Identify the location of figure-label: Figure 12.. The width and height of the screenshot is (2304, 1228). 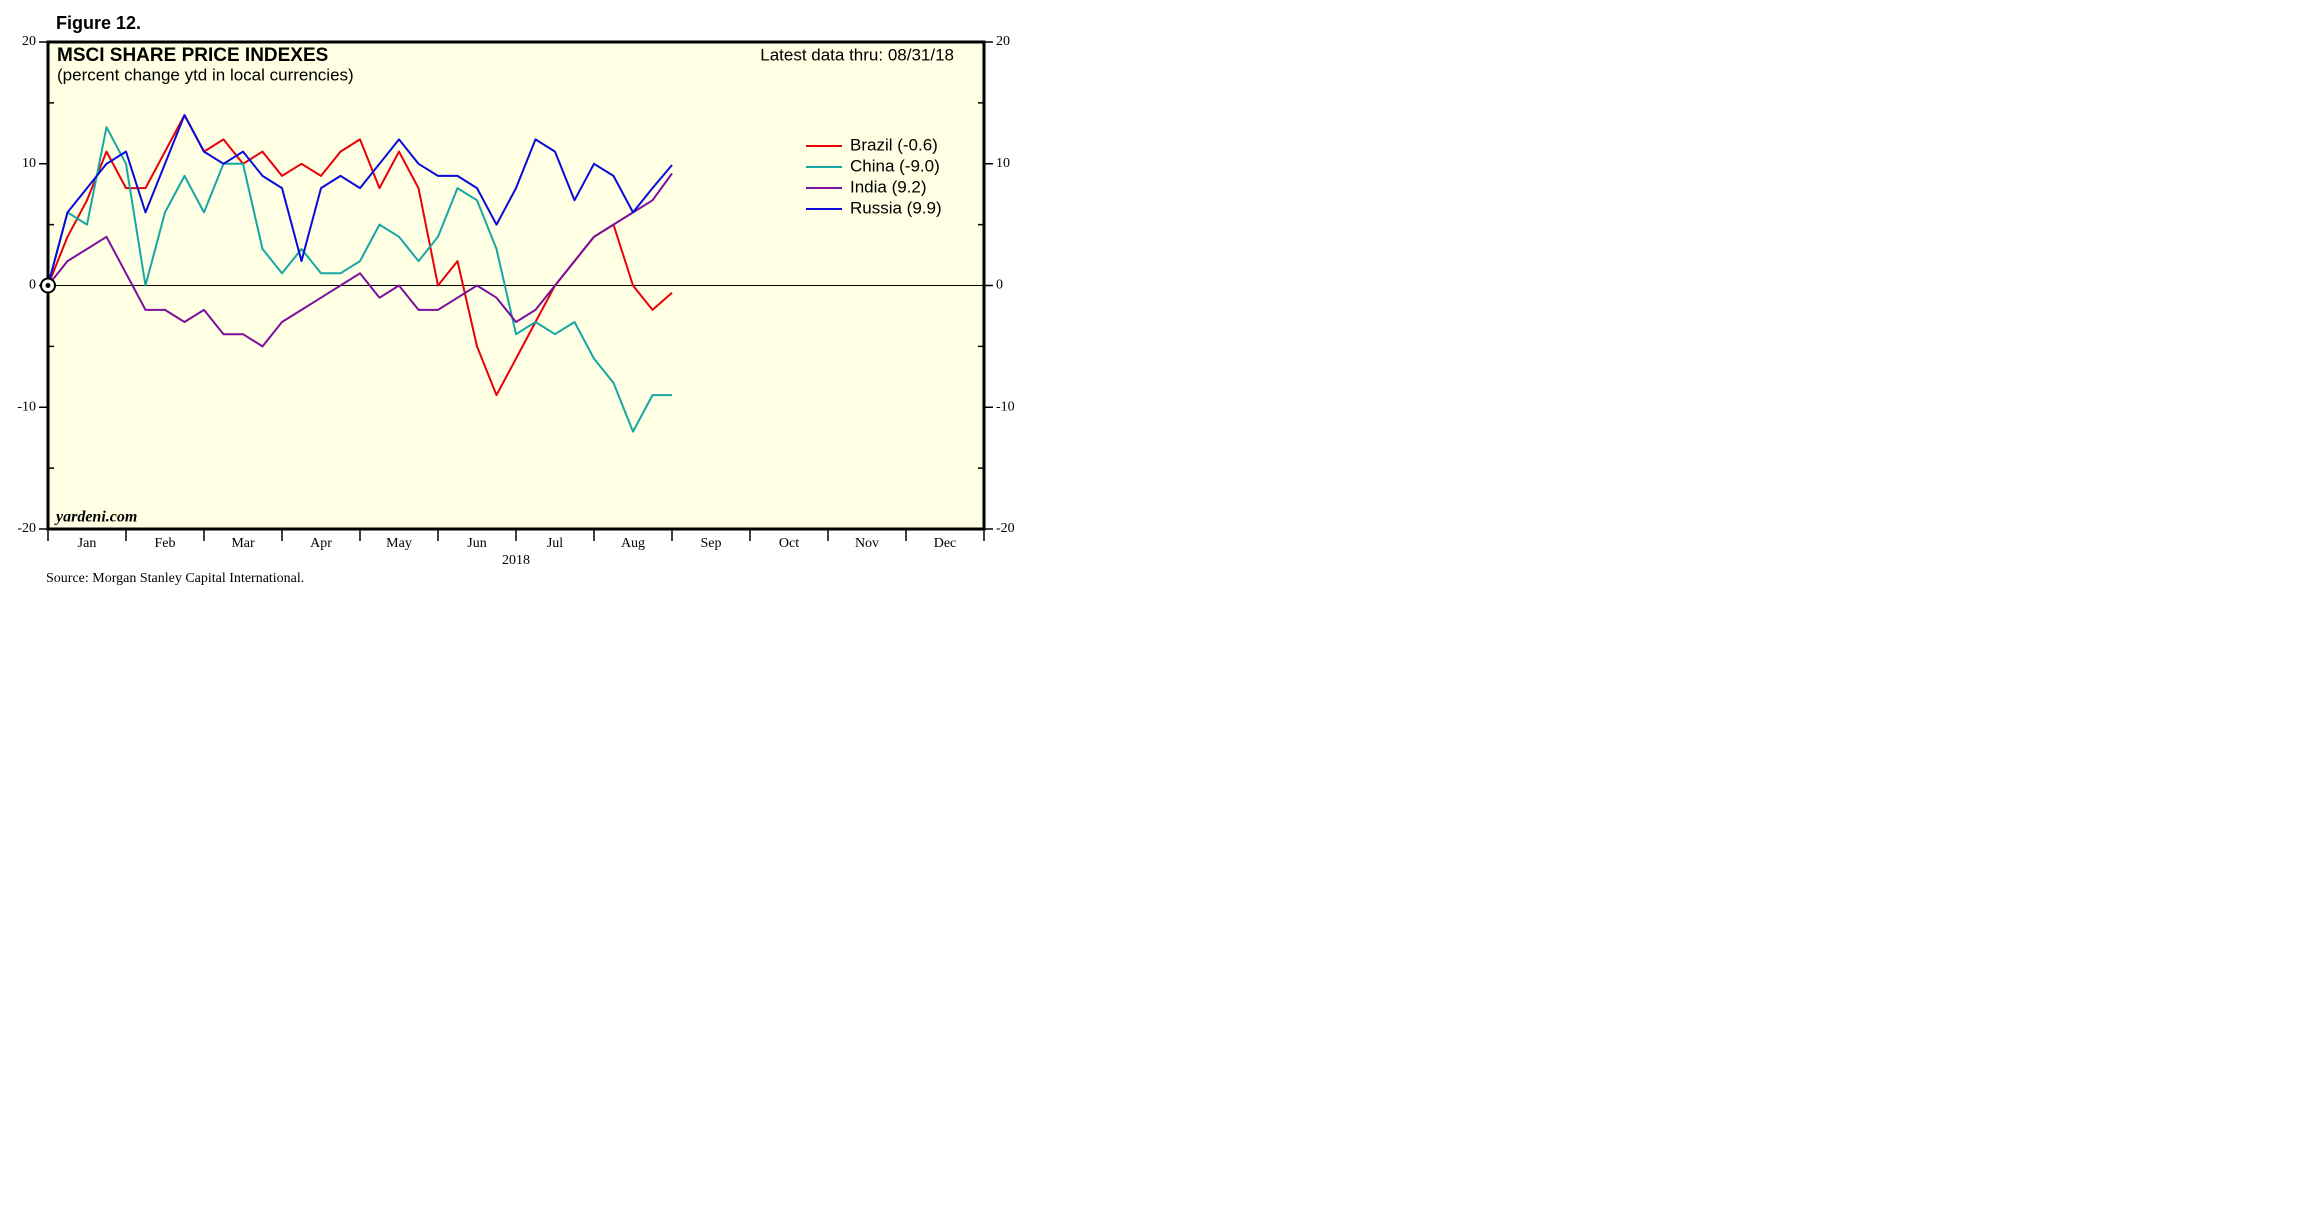
(98, 23).